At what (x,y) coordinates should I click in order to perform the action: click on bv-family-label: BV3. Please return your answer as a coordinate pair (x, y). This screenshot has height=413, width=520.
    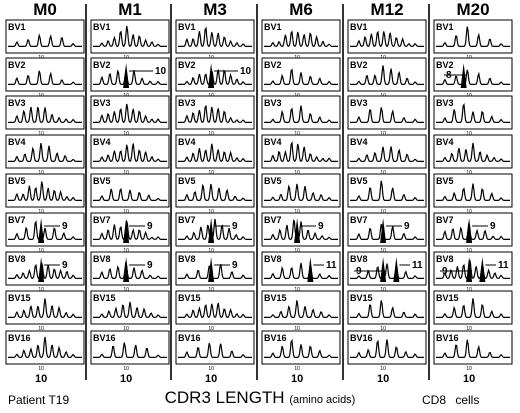
    Looking at the image, I should click on (102, 103).